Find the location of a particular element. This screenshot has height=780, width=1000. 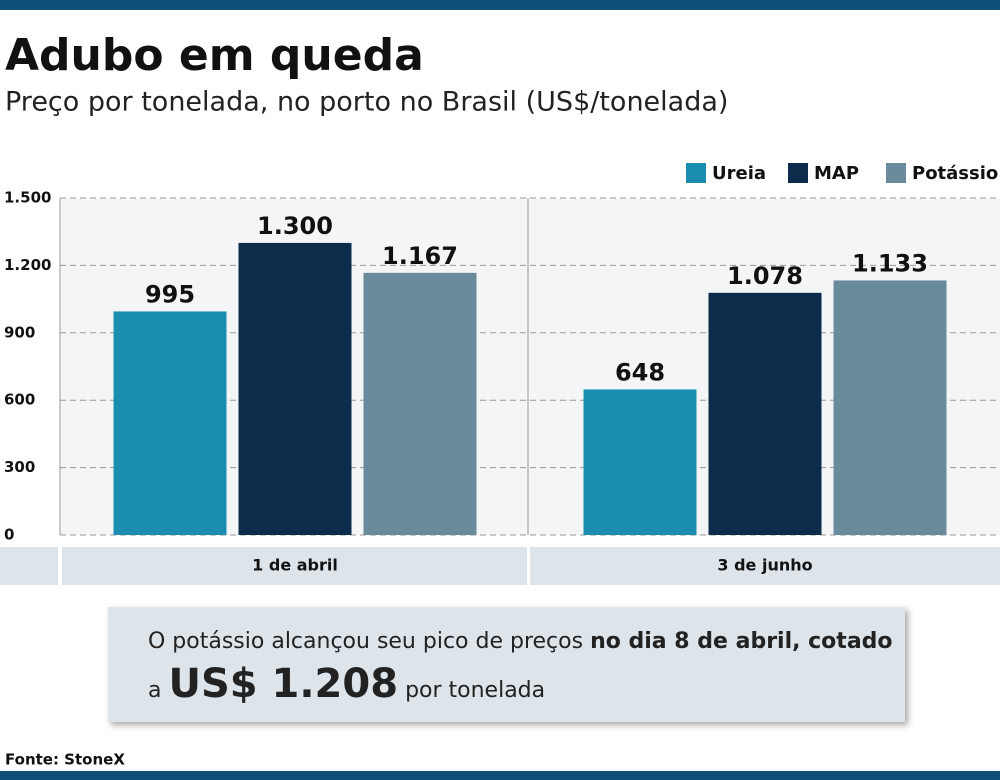

y-tick-label: 900 is located at coordinates (19, 332).